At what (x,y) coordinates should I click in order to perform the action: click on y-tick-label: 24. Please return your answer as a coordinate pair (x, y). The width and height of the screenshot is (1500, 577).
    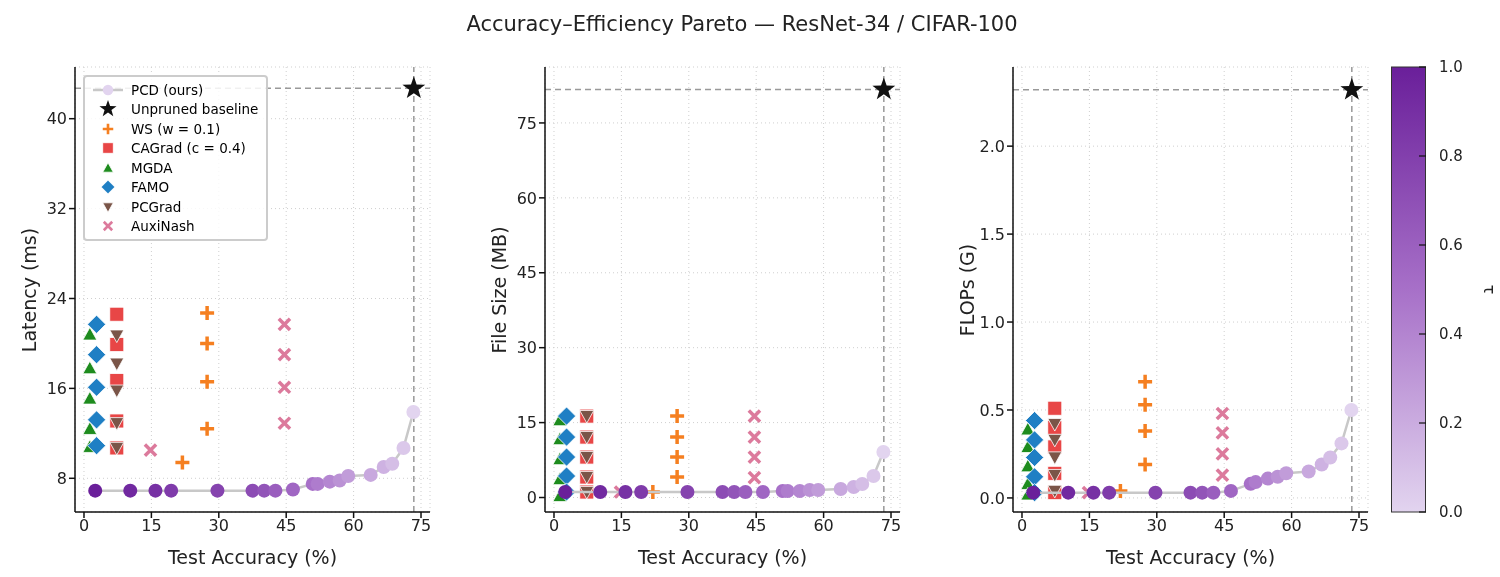
    Looking at the image, I should click on (56, 299).